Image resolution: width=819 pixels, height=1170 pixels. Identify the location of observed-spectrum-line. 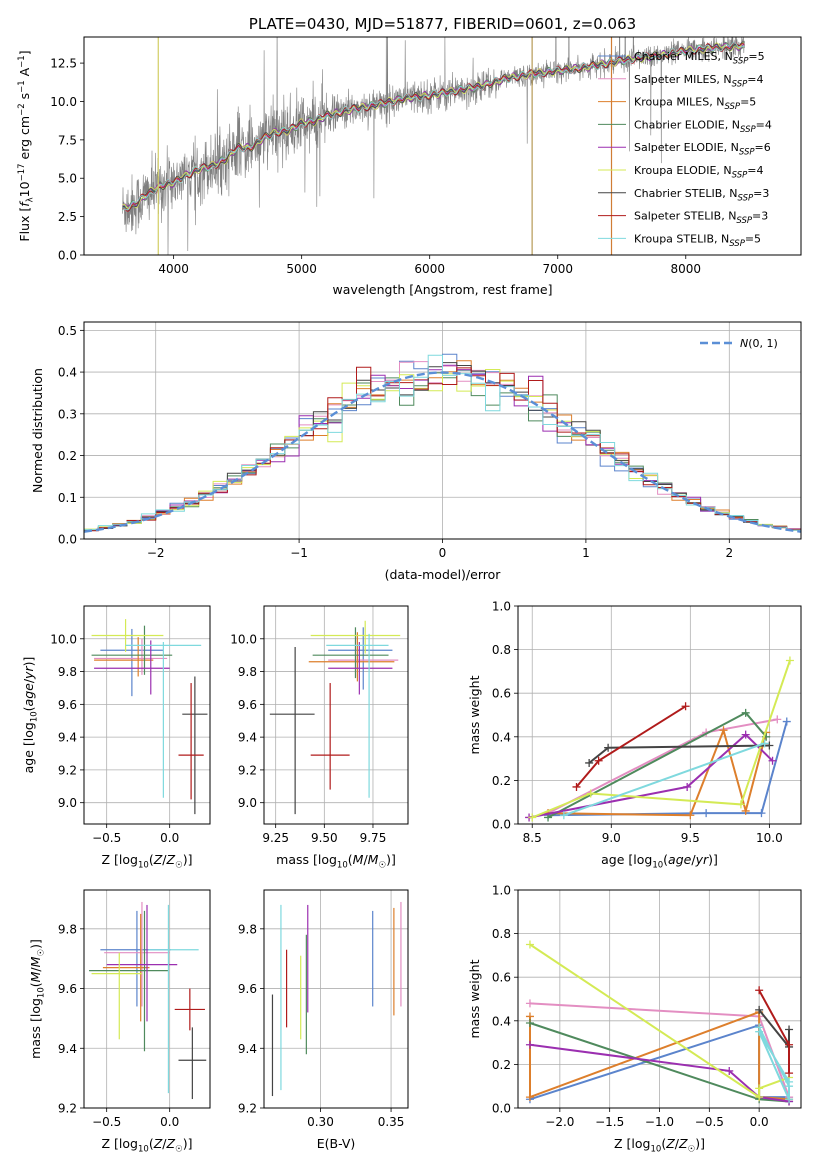
(433, 146).